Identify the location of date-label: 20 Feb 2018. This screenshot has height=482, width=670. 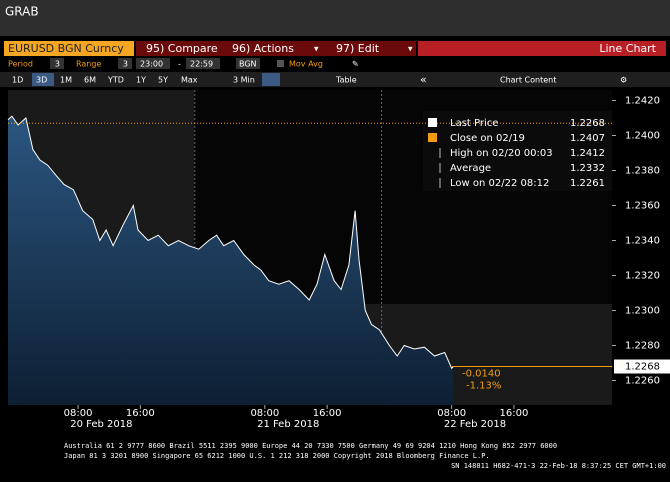
(101, 424).